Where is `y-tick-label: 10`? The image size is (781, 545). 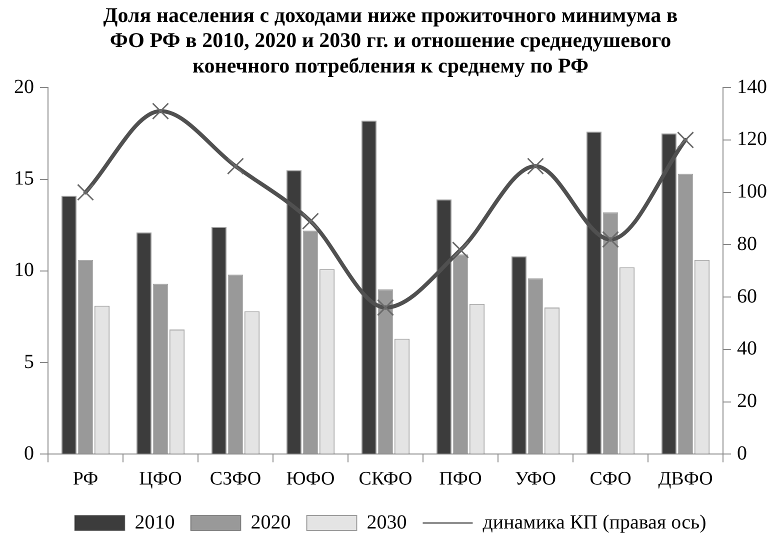 y-tick-label: 10 is located at coordinates (24, 270).